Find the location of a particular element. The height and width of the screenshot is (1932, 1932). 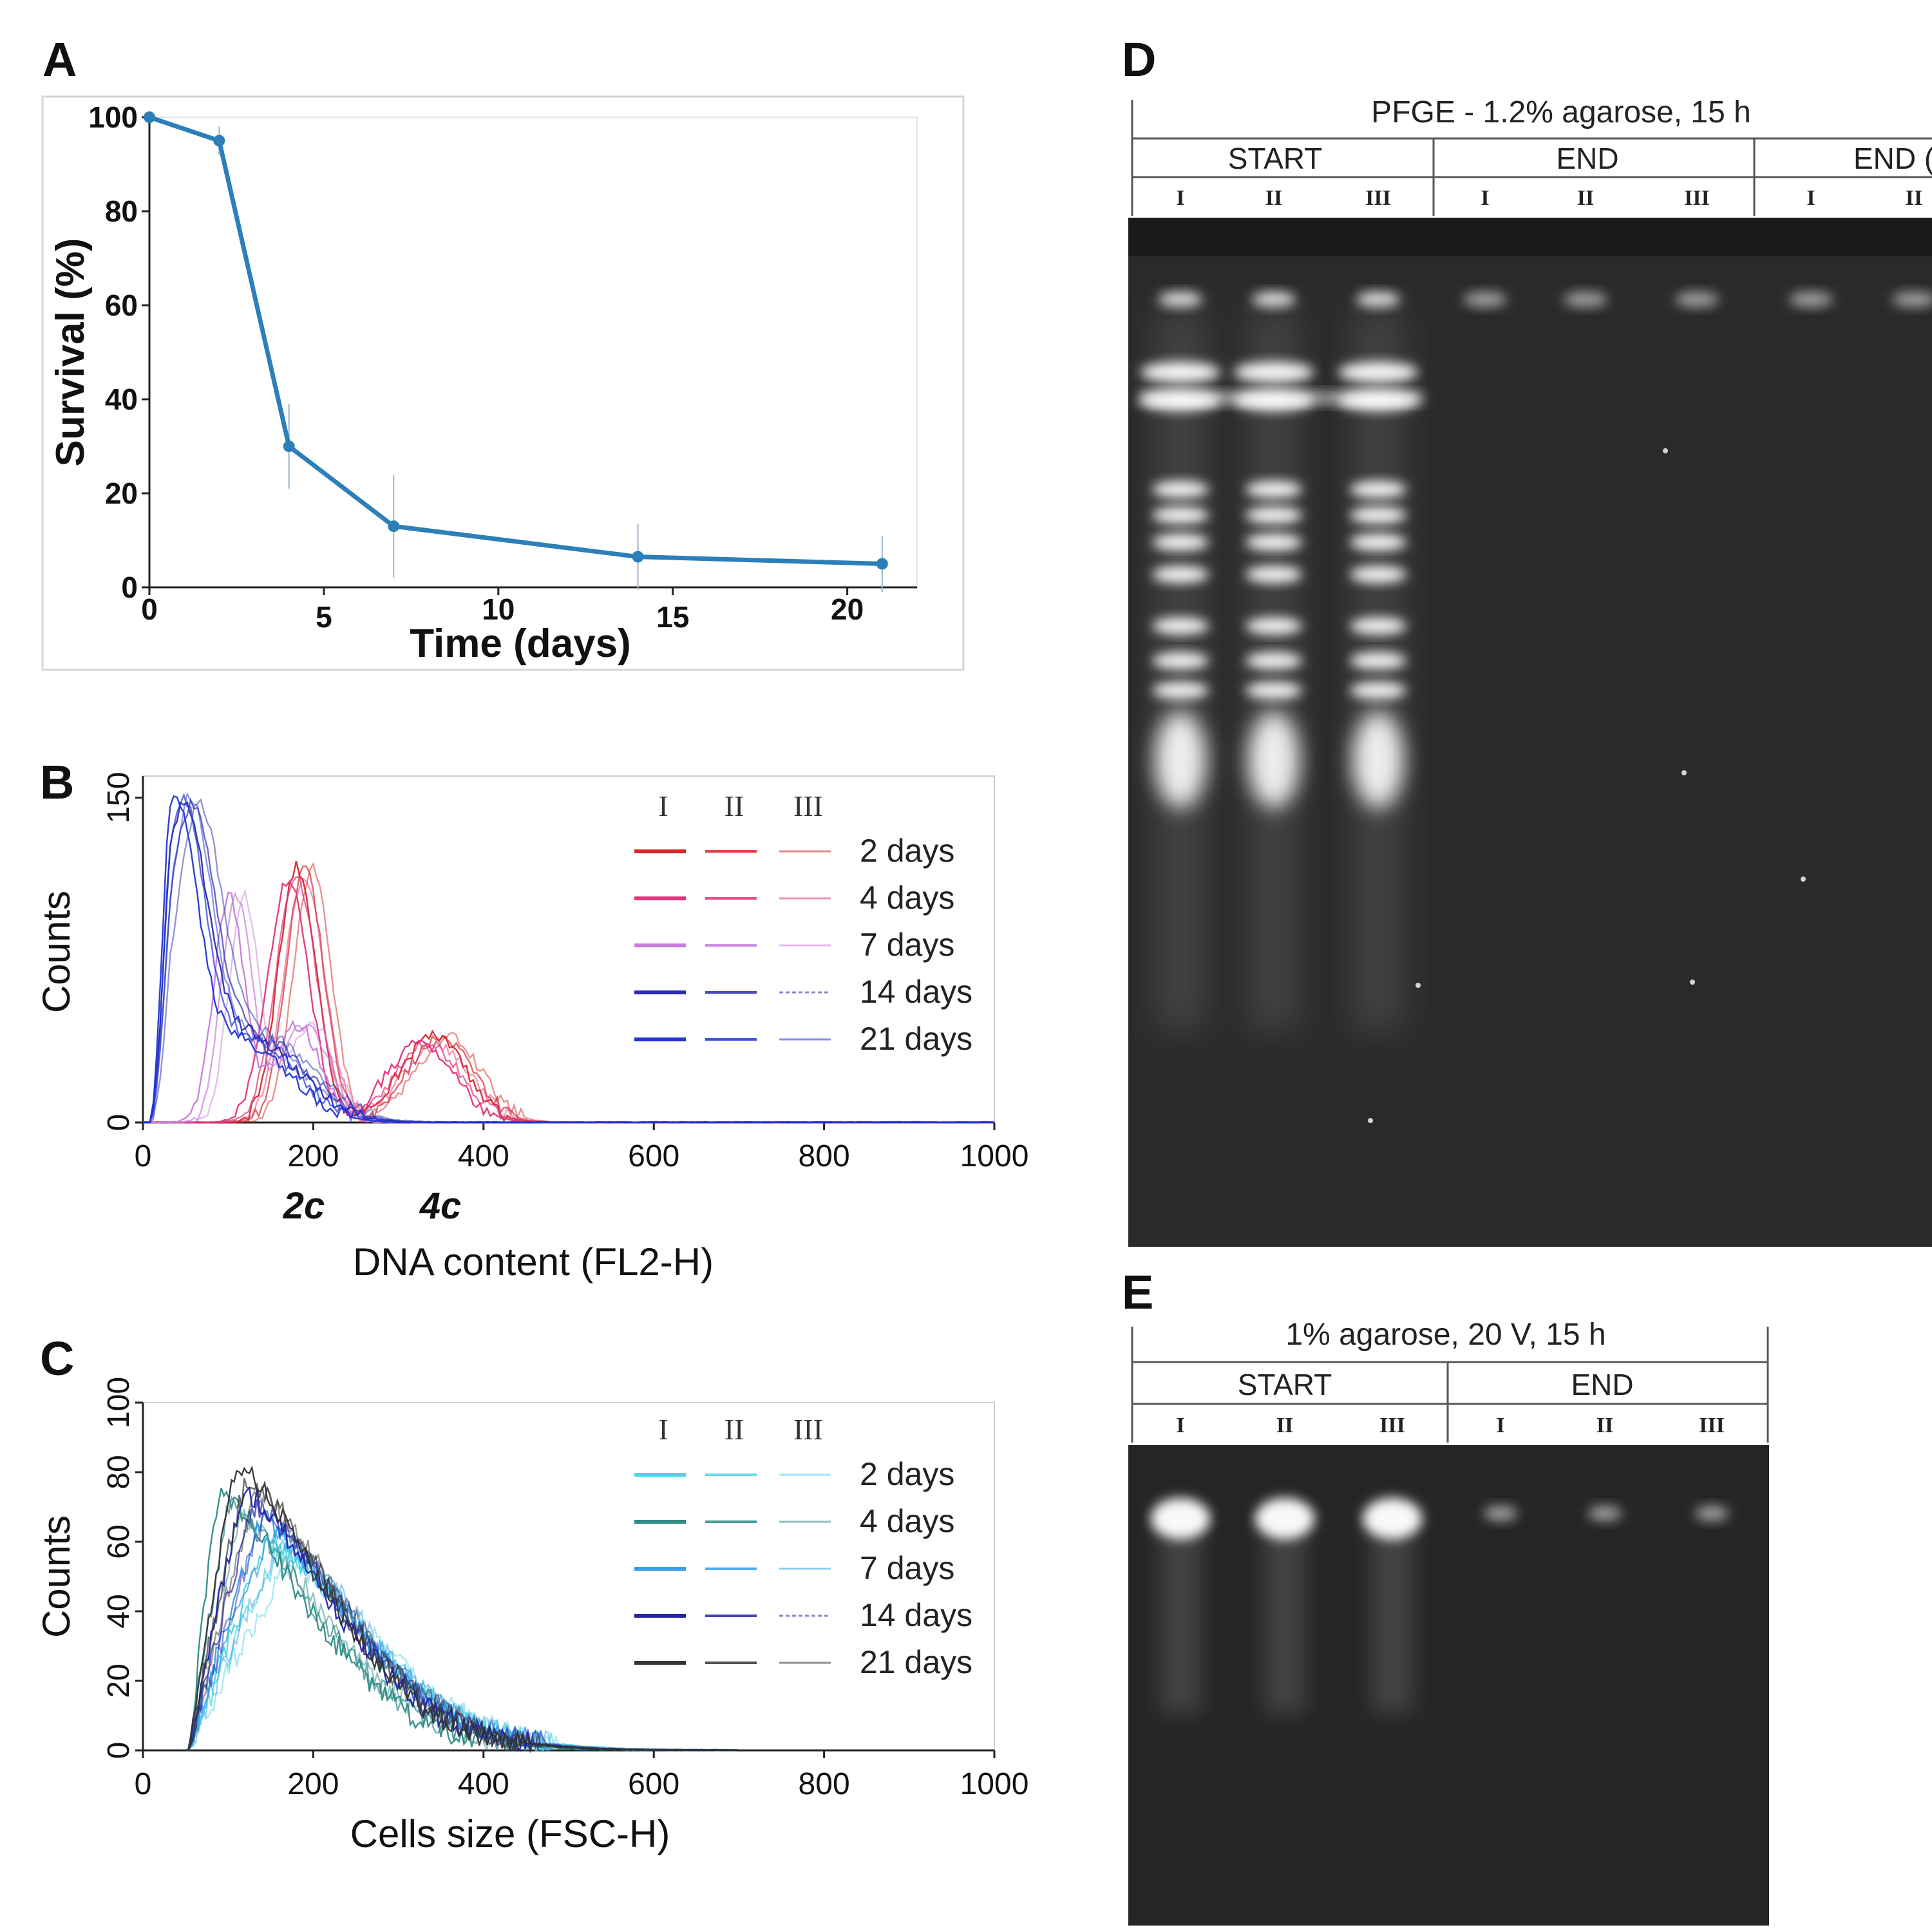

gel-d-band-streak is located at coordinates (1282, 398).